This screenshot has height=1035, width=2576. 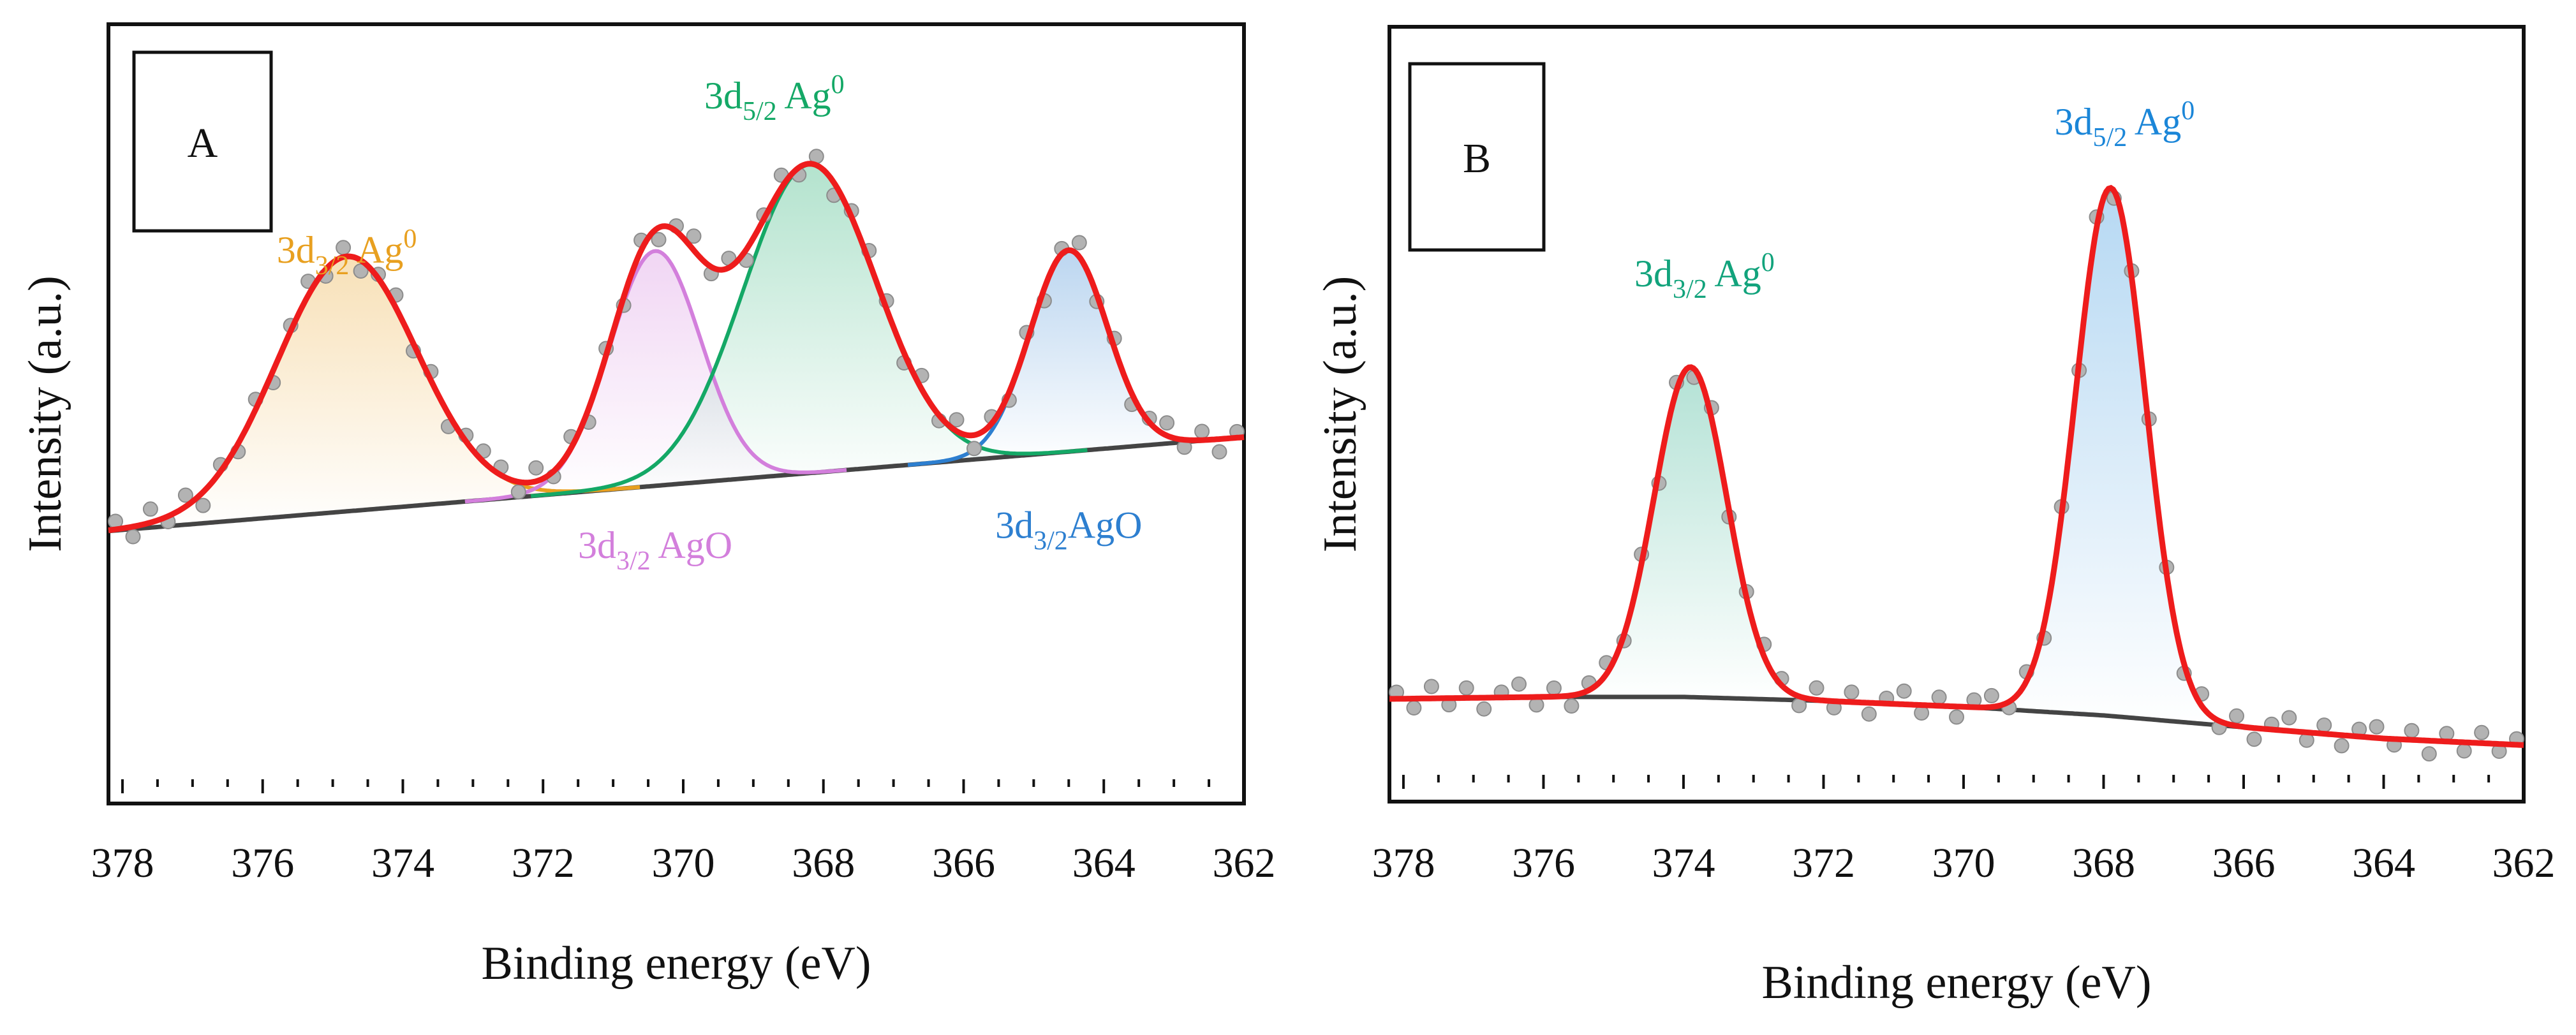 I want to click on component-curve, so click(x=655, y=376).